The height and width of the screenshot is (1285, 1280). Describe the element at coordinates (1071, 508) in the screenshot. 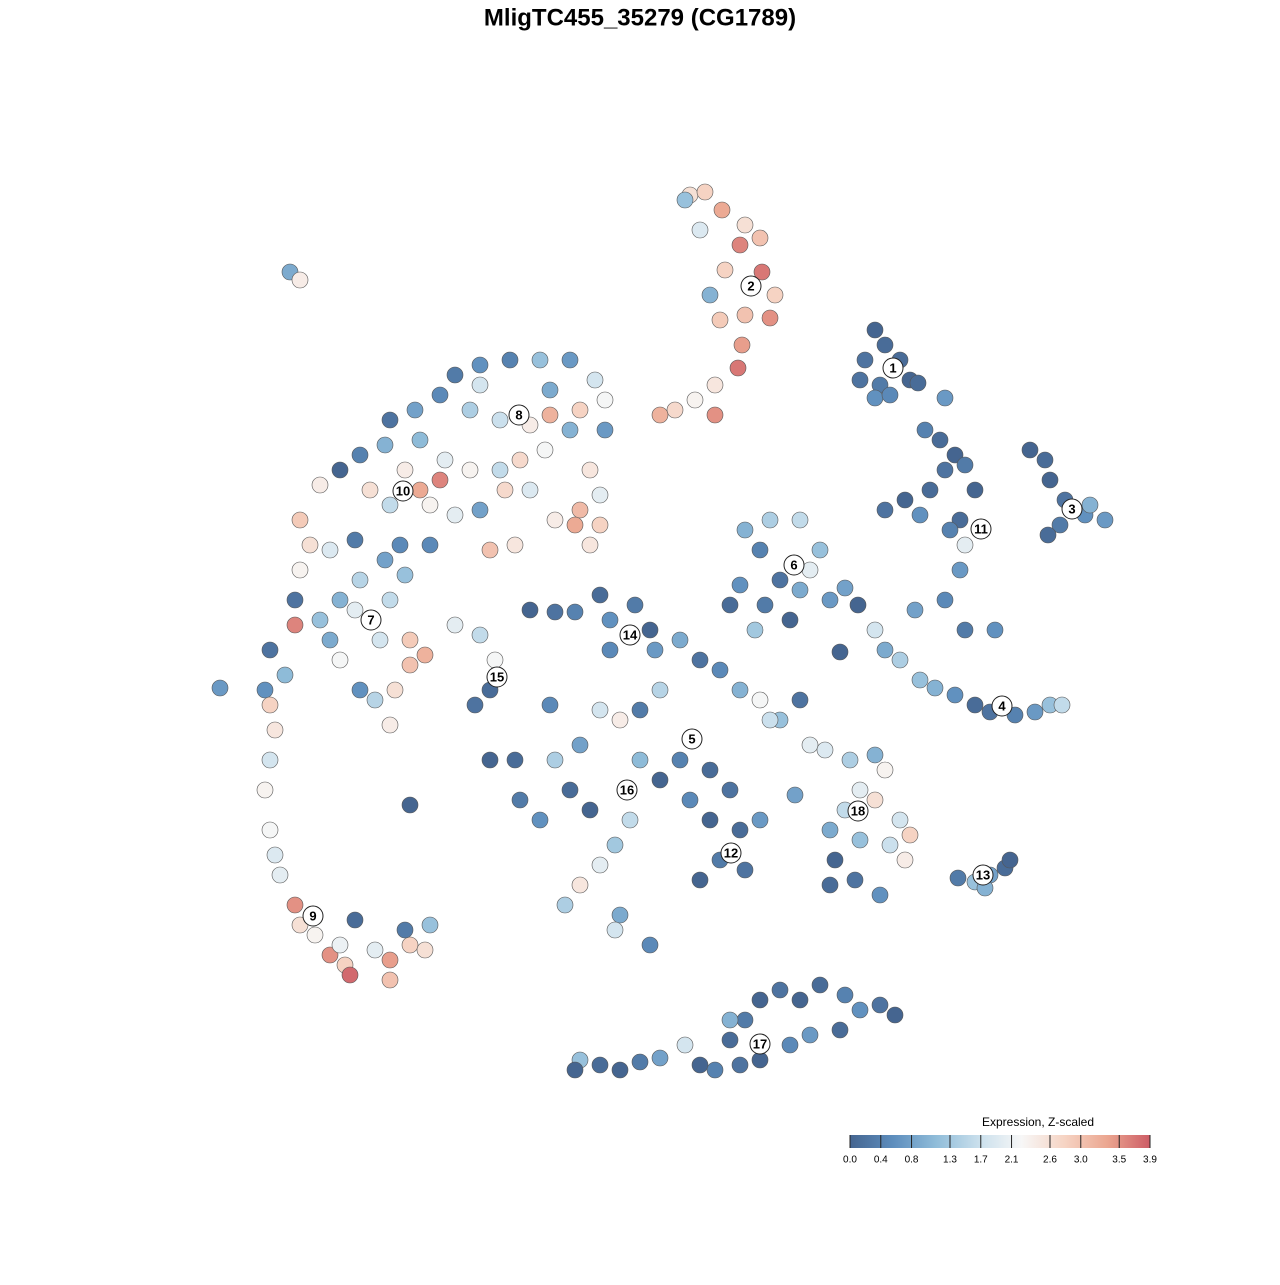

I see `cluster-label: 3` at that location.